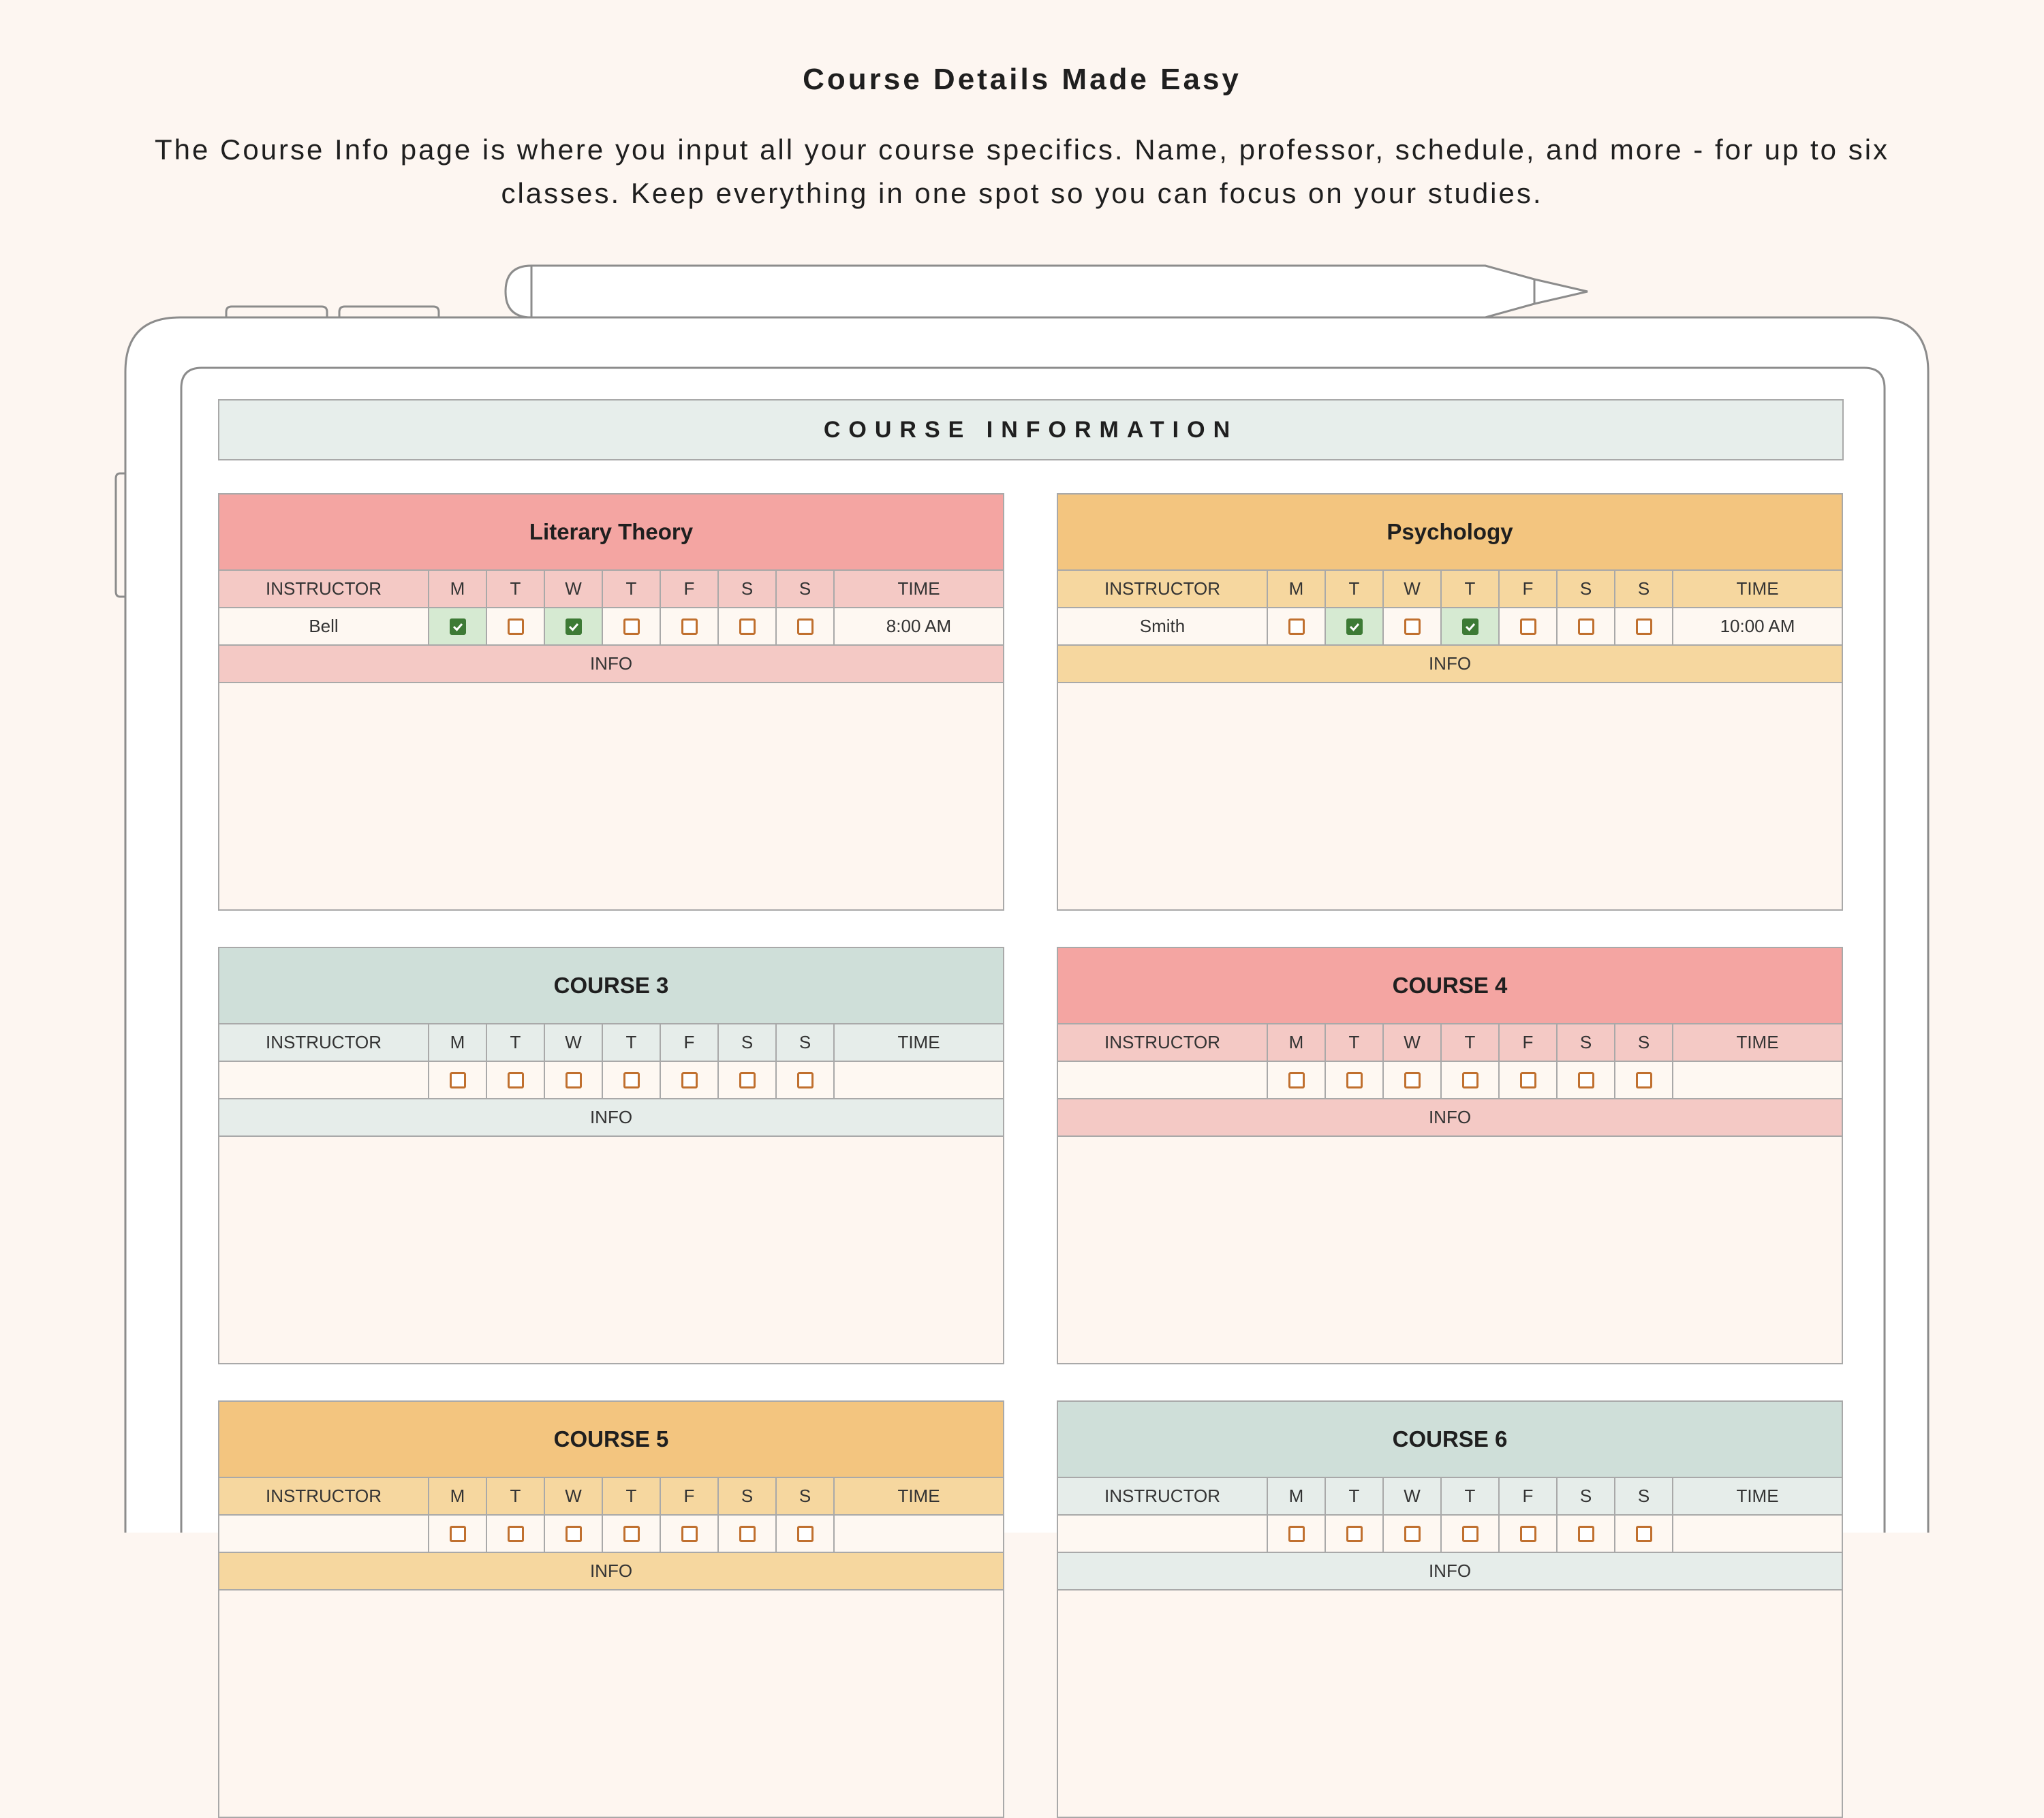 The image size is (2044, 1818). What do you see at coordinates (324, 626) in the screenshot?
I see `instructor-field: Bell` at bounding box center [324, 626].